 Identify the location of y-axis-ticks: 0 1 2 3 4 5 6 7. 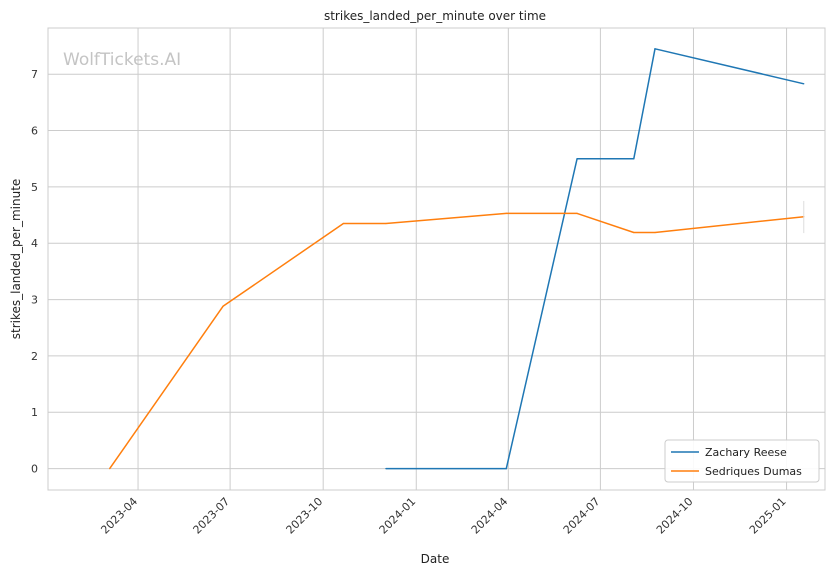
(34, 271).